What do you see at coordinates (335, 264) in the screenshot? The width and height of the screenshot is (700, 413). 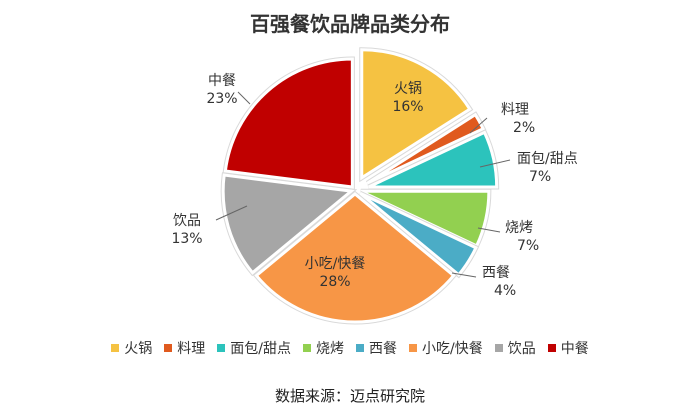 I see `slice-label-name-5: 小吃/快餐` at bounding box center [335, 264].